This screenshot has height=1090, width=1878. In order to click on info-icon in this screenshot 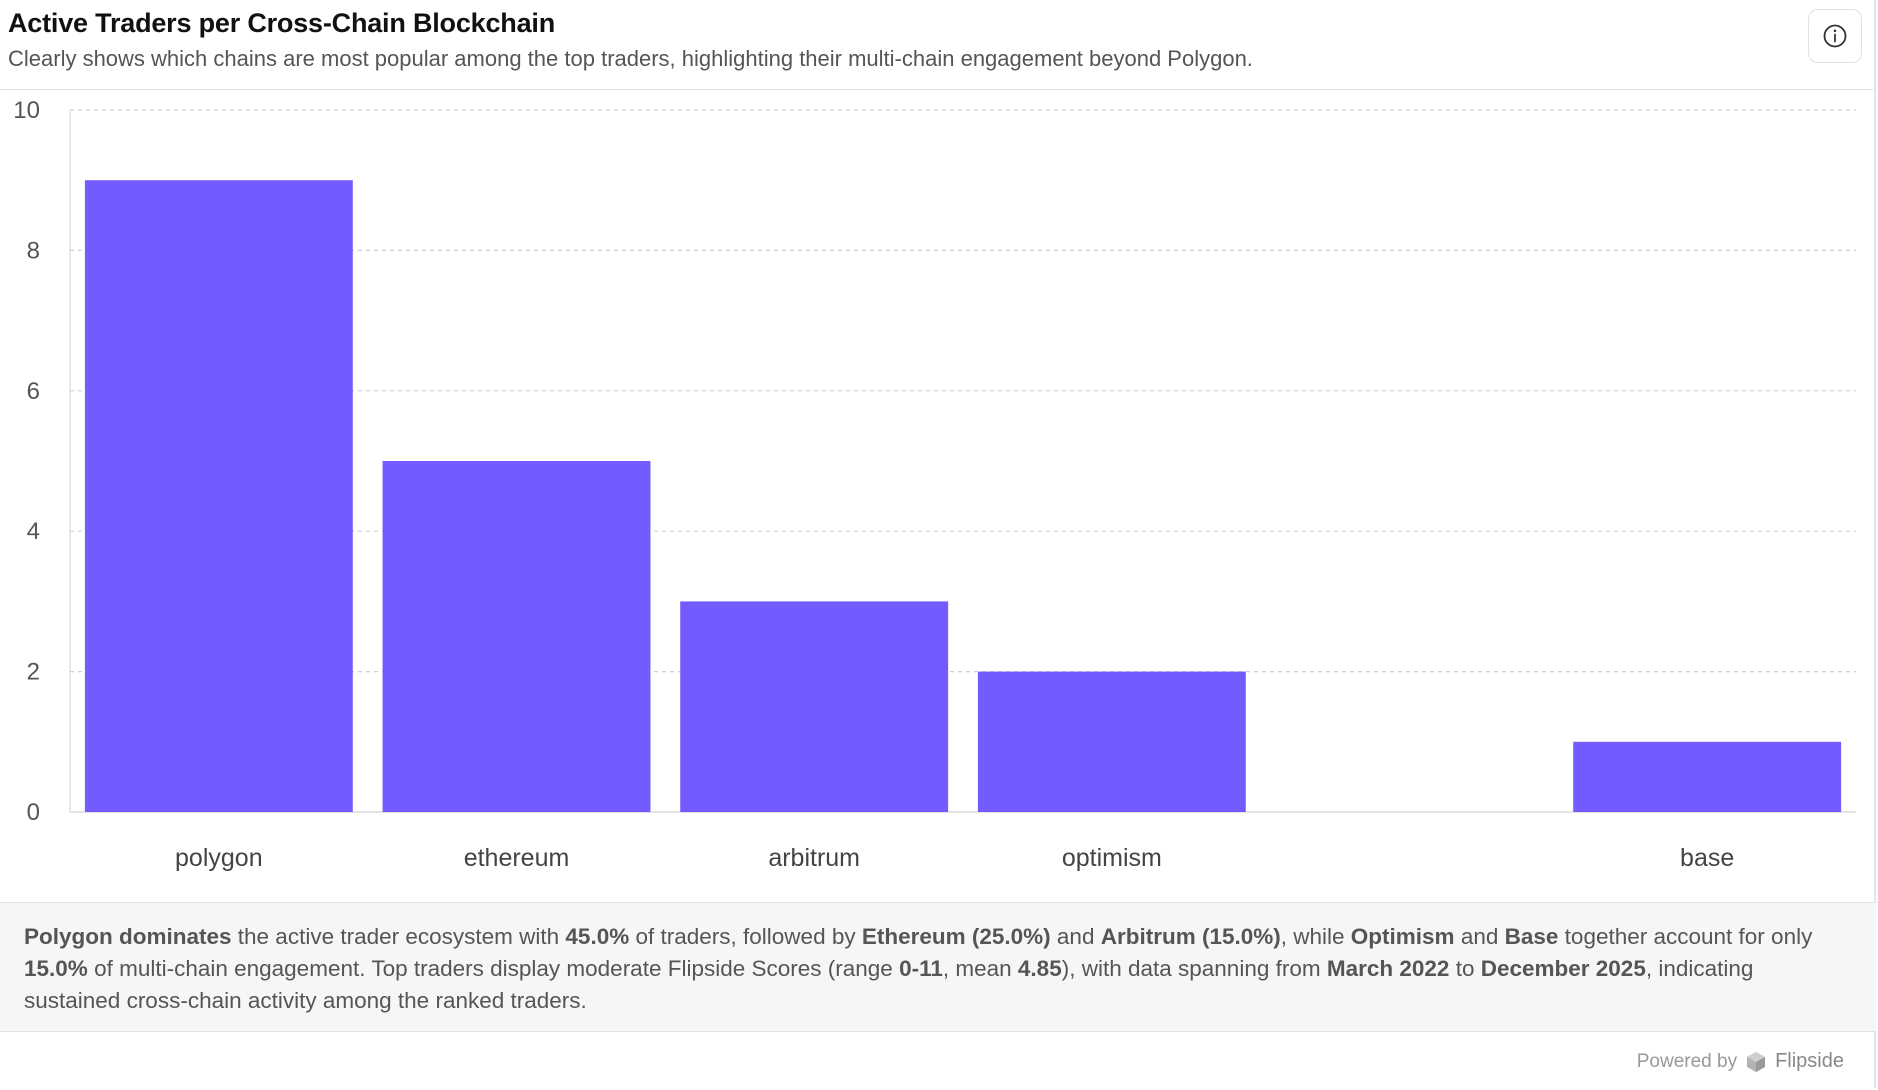, I will do `click(1835, 36)`.